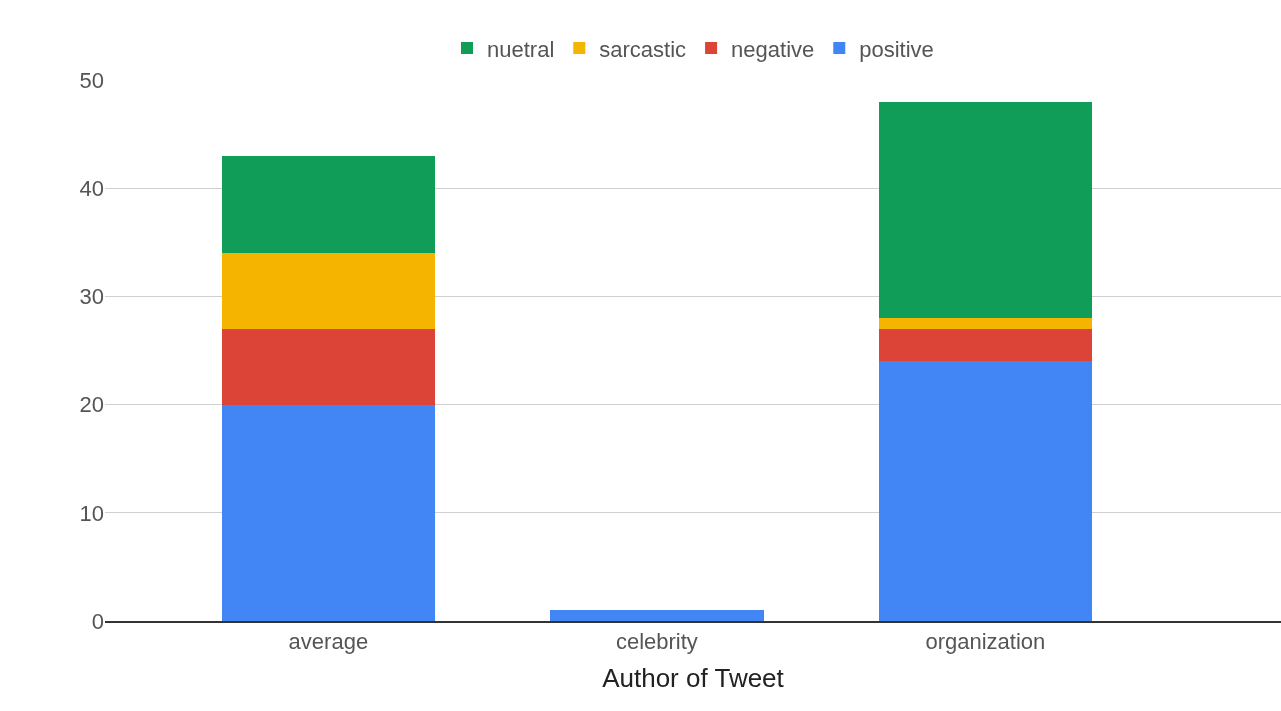 Image resolution: width=1281 pixels, height=711 pixels. What do you see at coordinates (91, 297) in the screenshot?
I see `y-tick-label: 30` at bounding box center [91, 297].